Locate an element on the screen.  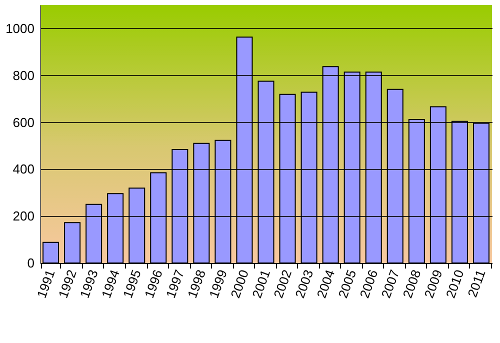
y-tick-label: 0 is located at coordinates (30, 263).